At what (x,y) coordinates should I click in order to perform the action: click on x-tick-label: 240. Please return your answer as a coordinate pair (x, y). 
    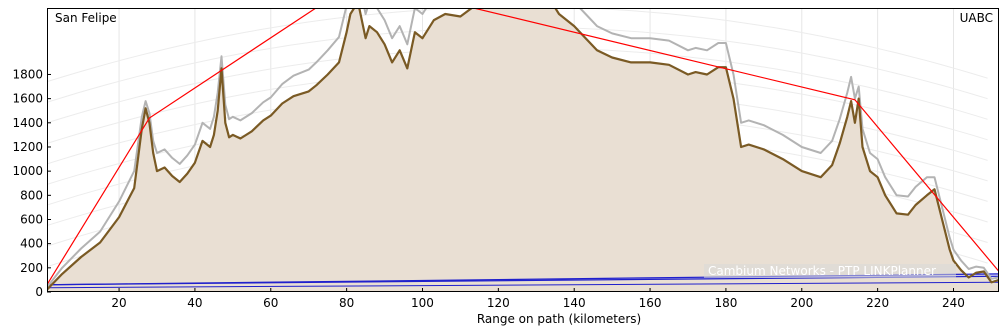
    Looking at the image, I should click on (953, 303).